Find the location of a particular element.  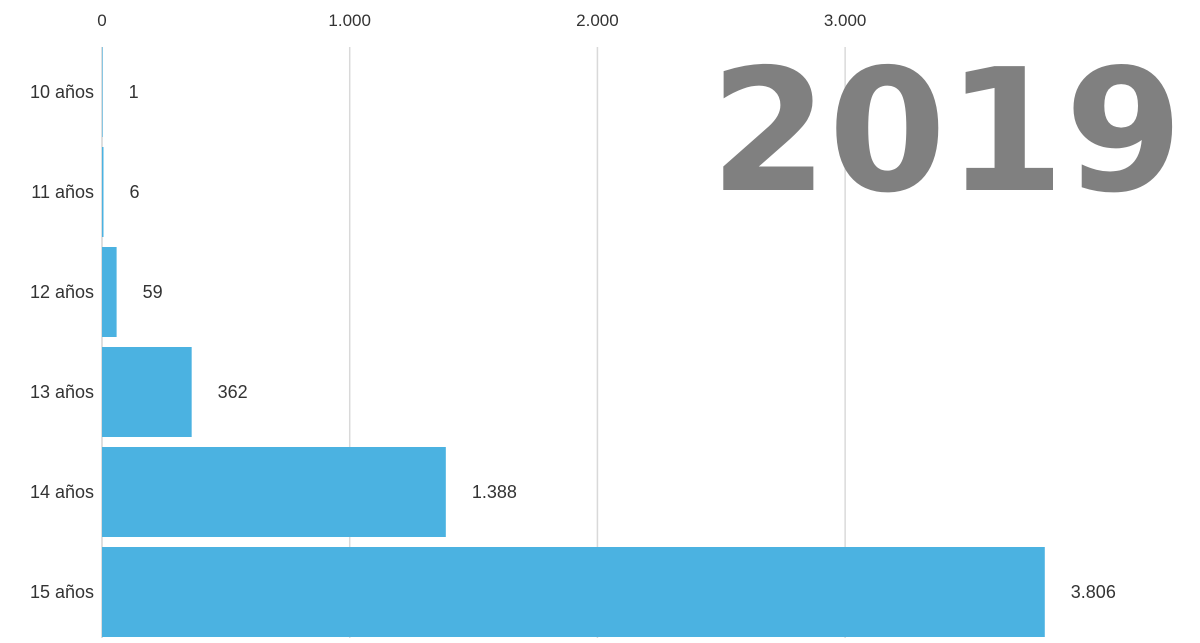

category-label: 14 años is located at coordinates (62, 492).